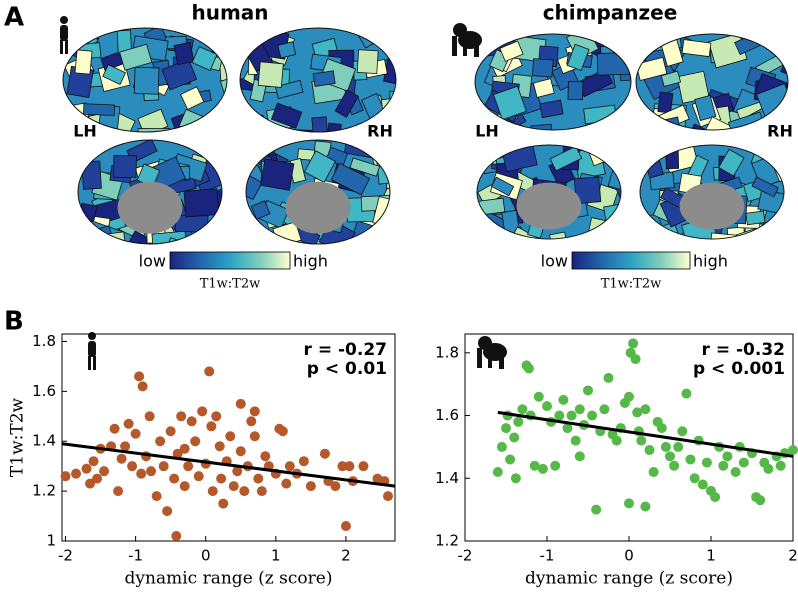 The height and width of the screenshot is (592, 798). What do you see at coordinates (230, 260) in the screenshot?
I see `colorbar` at bounding box center [230, 260].